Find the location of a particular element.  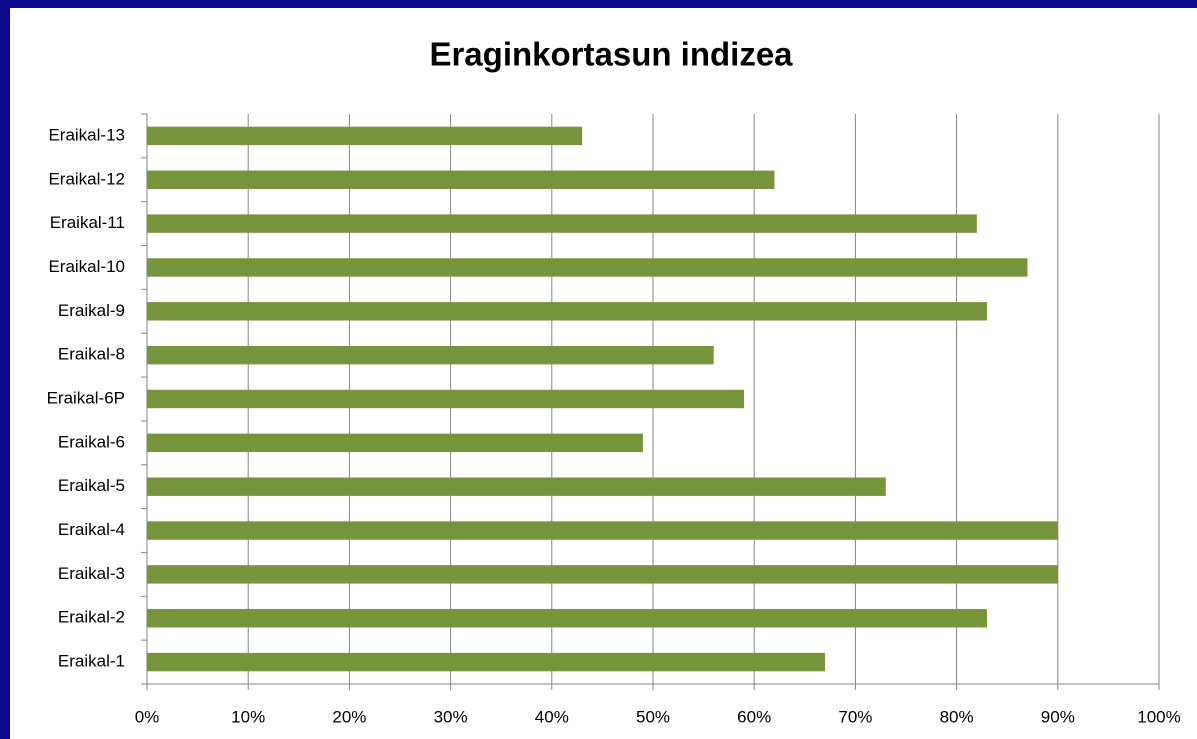

x-tick-label: 70% is located at coordinates (855, 716).